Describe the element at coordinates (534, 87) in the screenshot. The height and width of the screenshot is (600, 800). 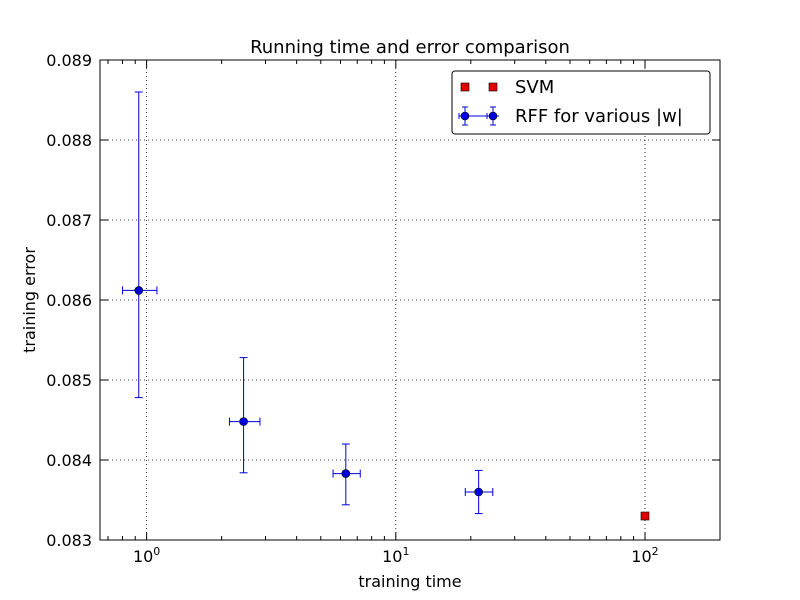
I see `legend-label: SVM` at that location.